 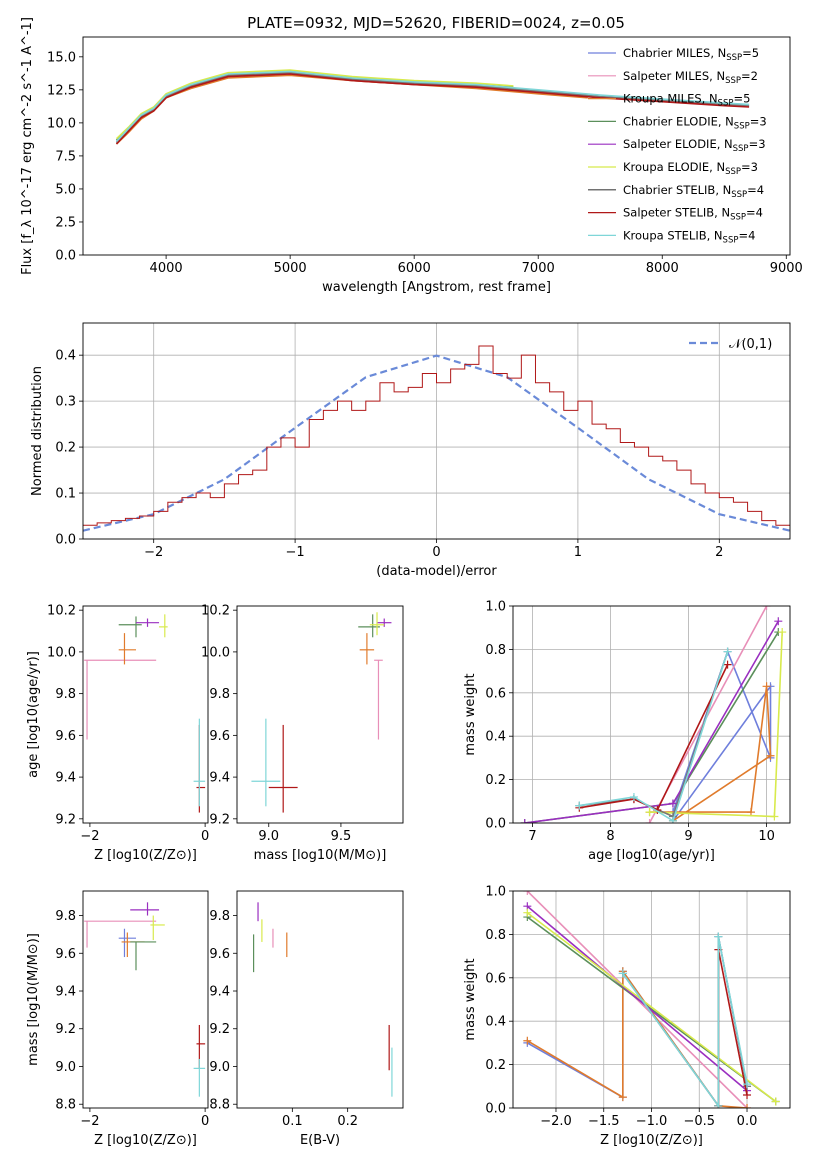 What do you see at coordinates (436, 571) in the screenshot?
I see `x-axis-label: (data-model)/error` at bounding box center [436, 571].